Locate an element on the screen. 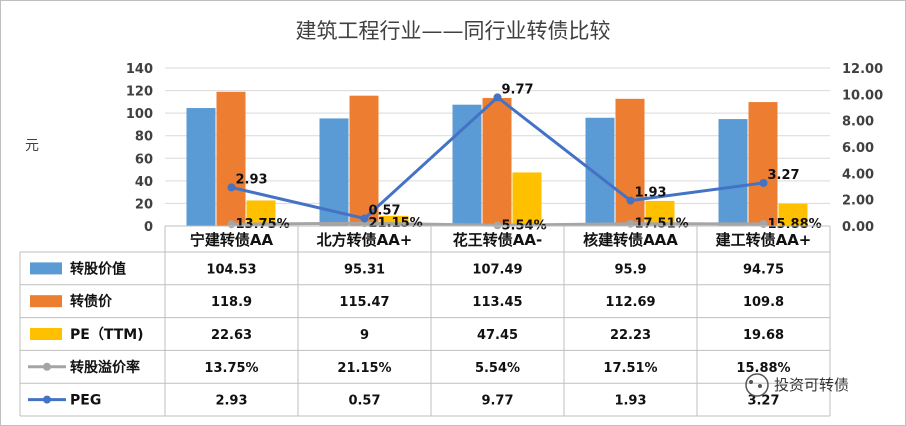 The image size is (906, 426). table-cell: 3.27 is located at coordinates (763, 401).